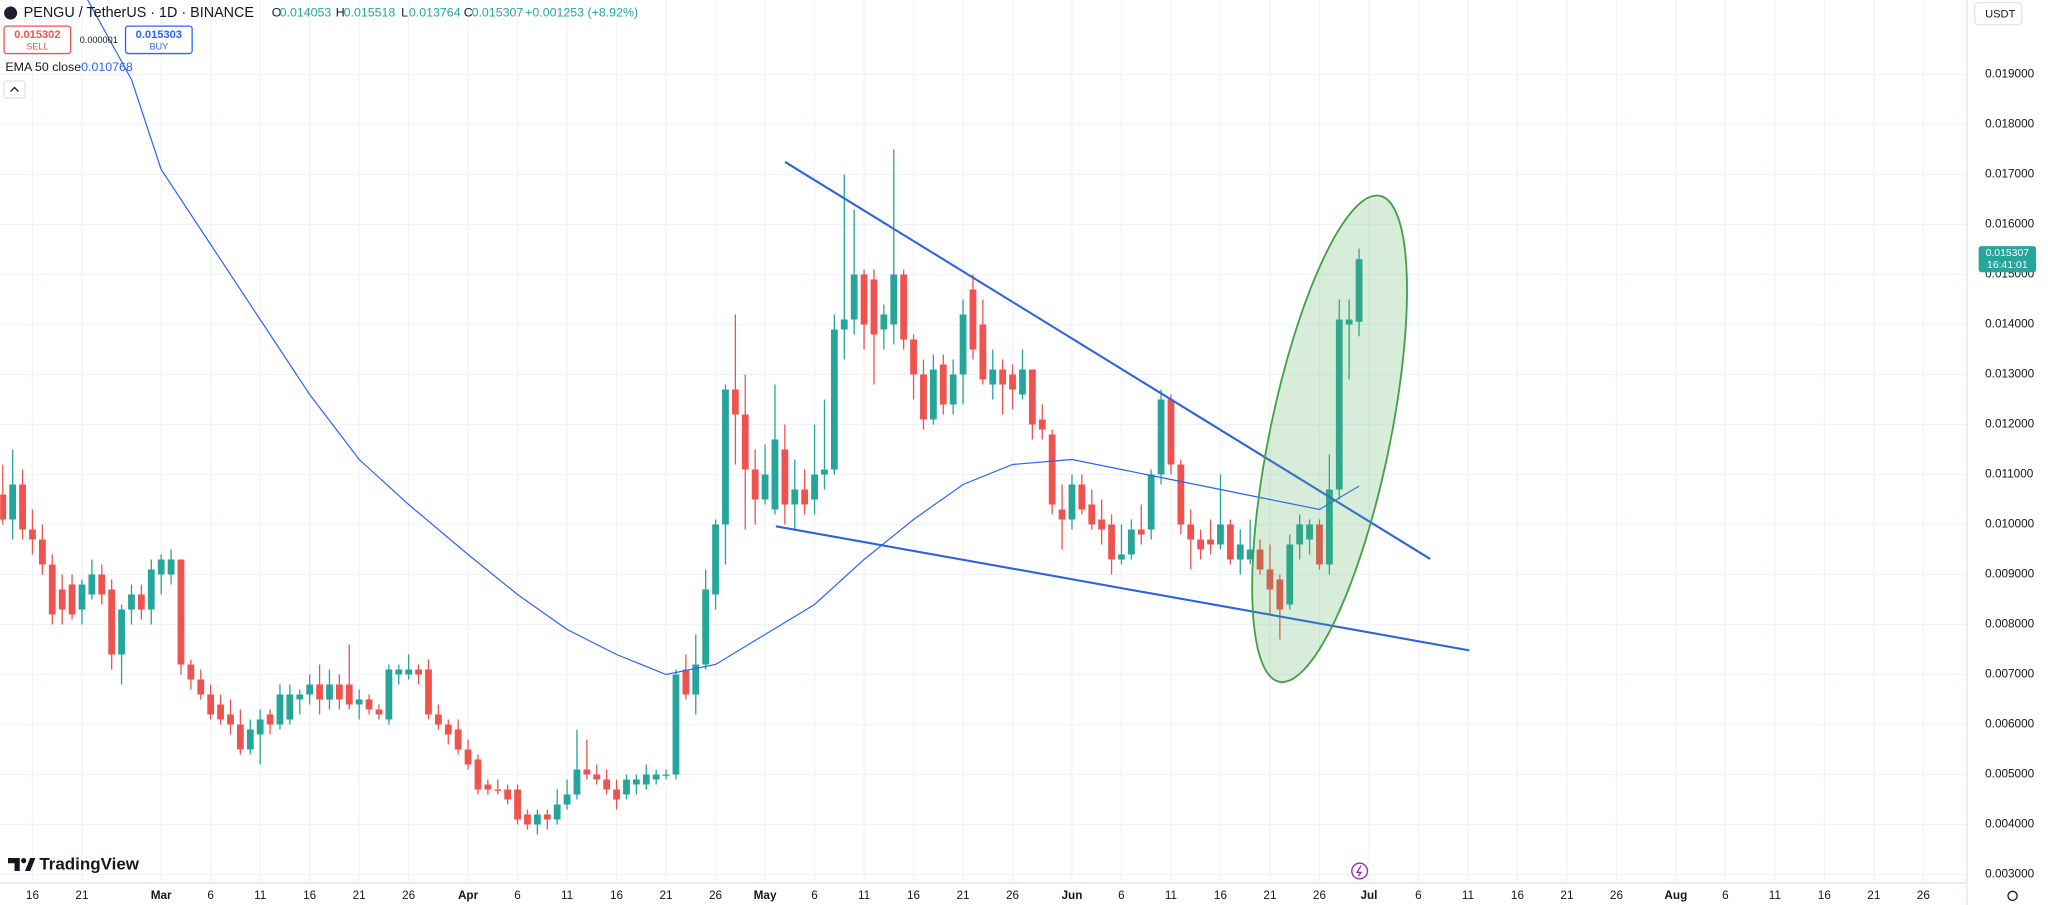  Describe the element at coordinates (1329, 439) in the screenshot. I see `highlight-ellipse` at that location.